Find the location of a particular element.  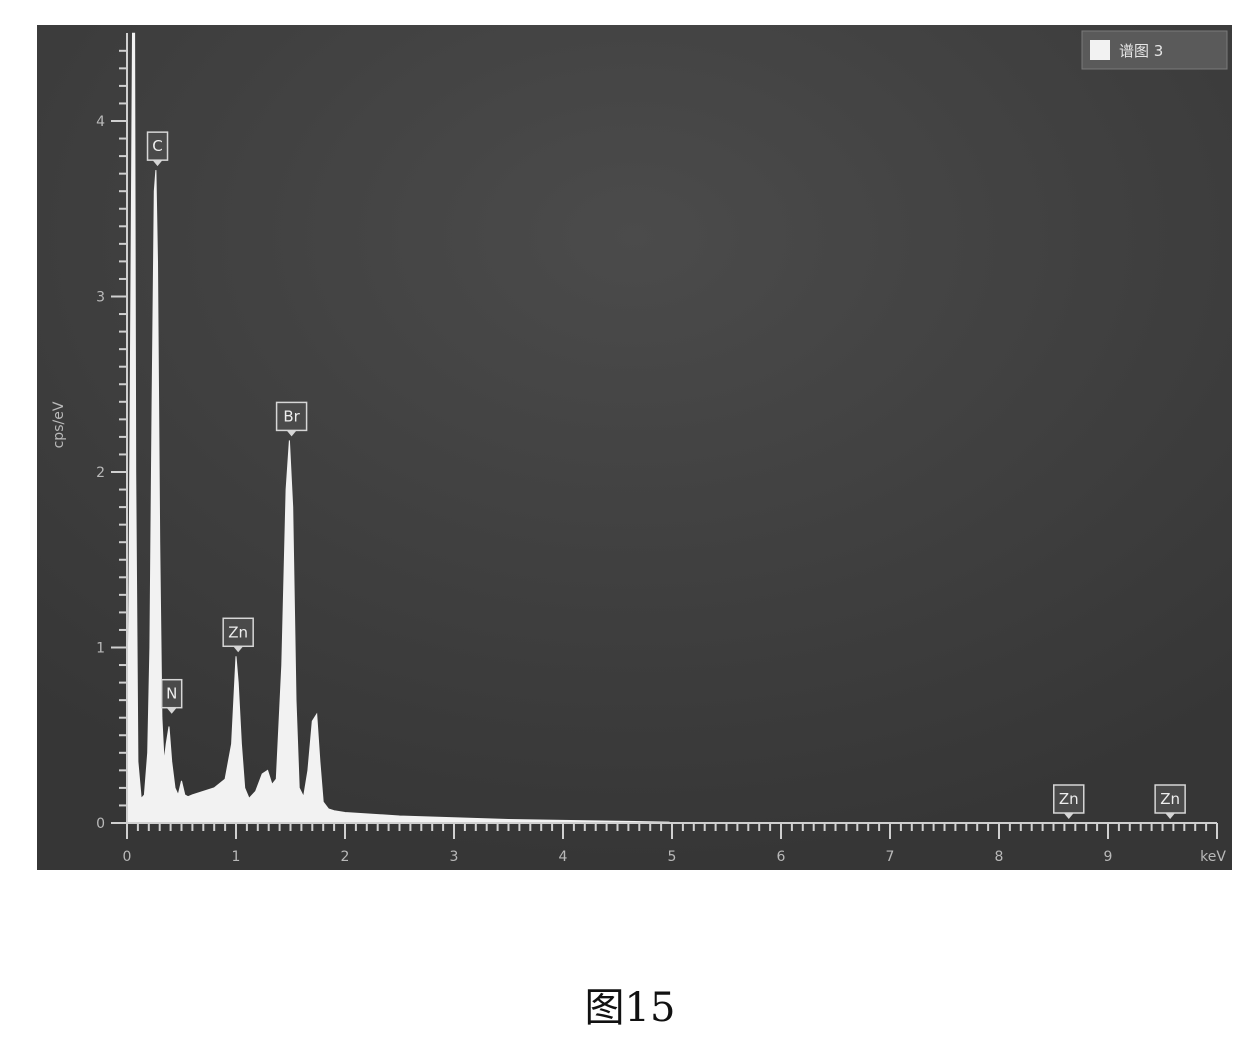

y-axis-label: cps/eV is located at coordinates (59, 424).